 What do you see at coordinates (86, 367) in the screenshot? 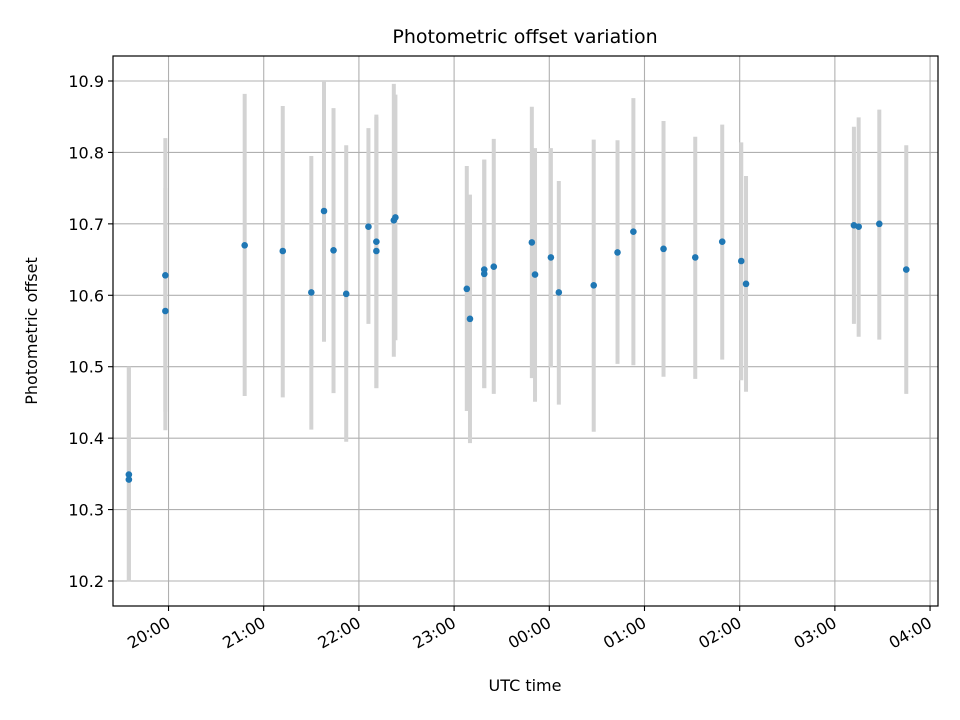
I see `y-tick-label: 10.5` at bounding box center [86, 367].